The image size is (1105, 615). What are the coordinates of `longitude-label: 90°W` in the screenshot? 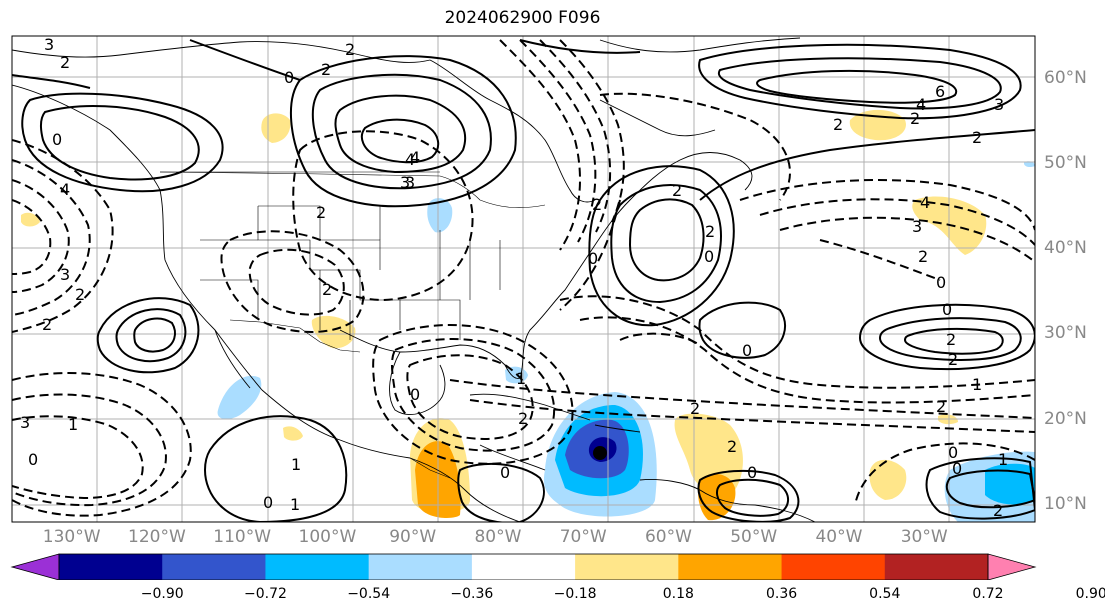 It's located at (413, 537).